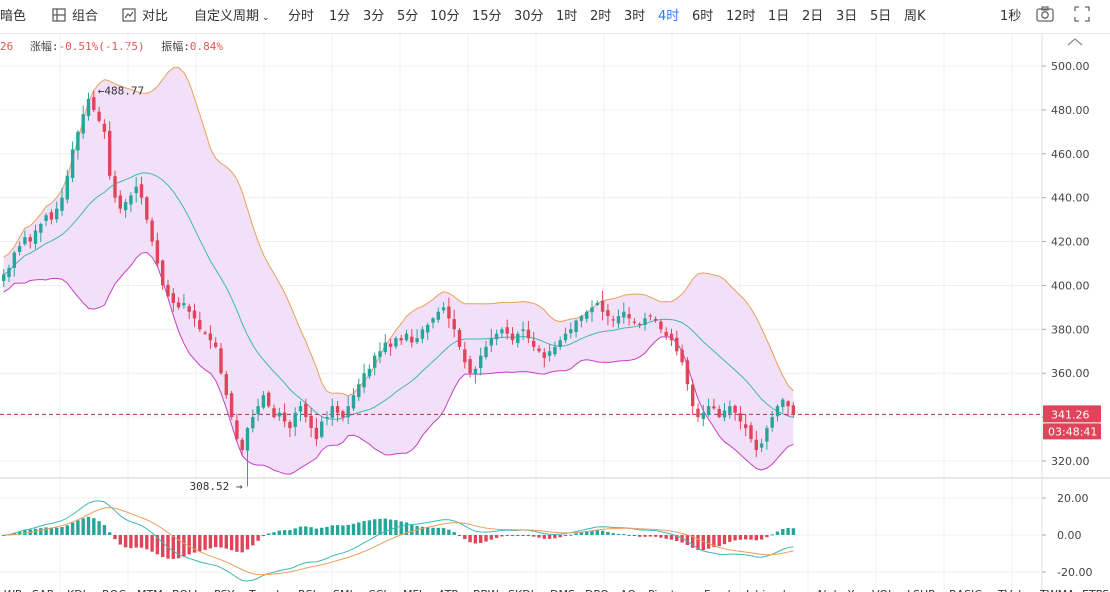  Describe the element at coordinates (75, 17) in the screenshot. I see `combo-button: 组合` at that location.